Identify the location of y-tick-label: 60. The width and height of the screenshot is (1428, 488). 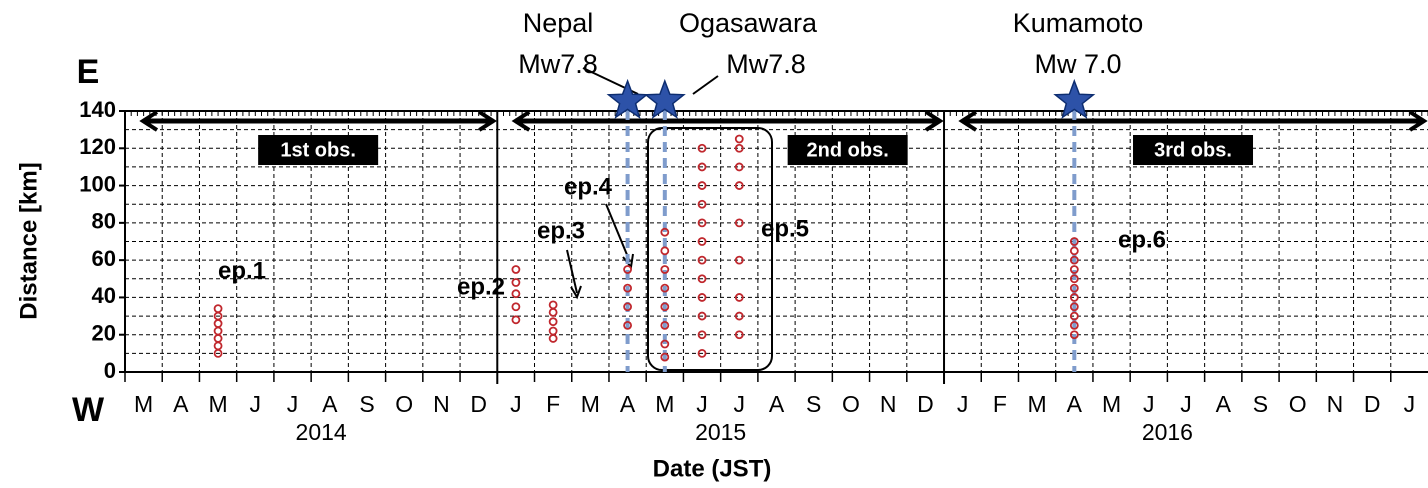
(104, 258).